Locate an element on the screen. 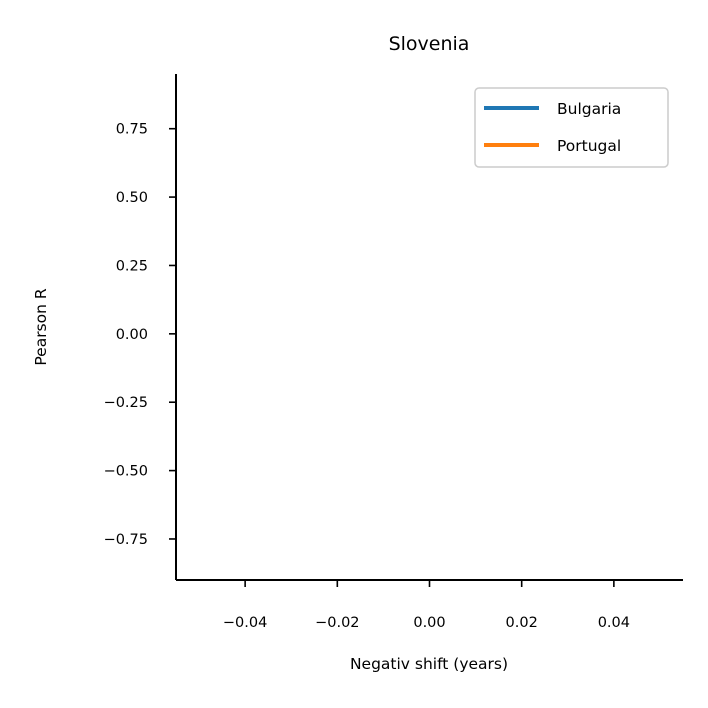 This screenshot has width=708, height=708. y-tick-label: −0.25 is located at coordinates (126, 403).